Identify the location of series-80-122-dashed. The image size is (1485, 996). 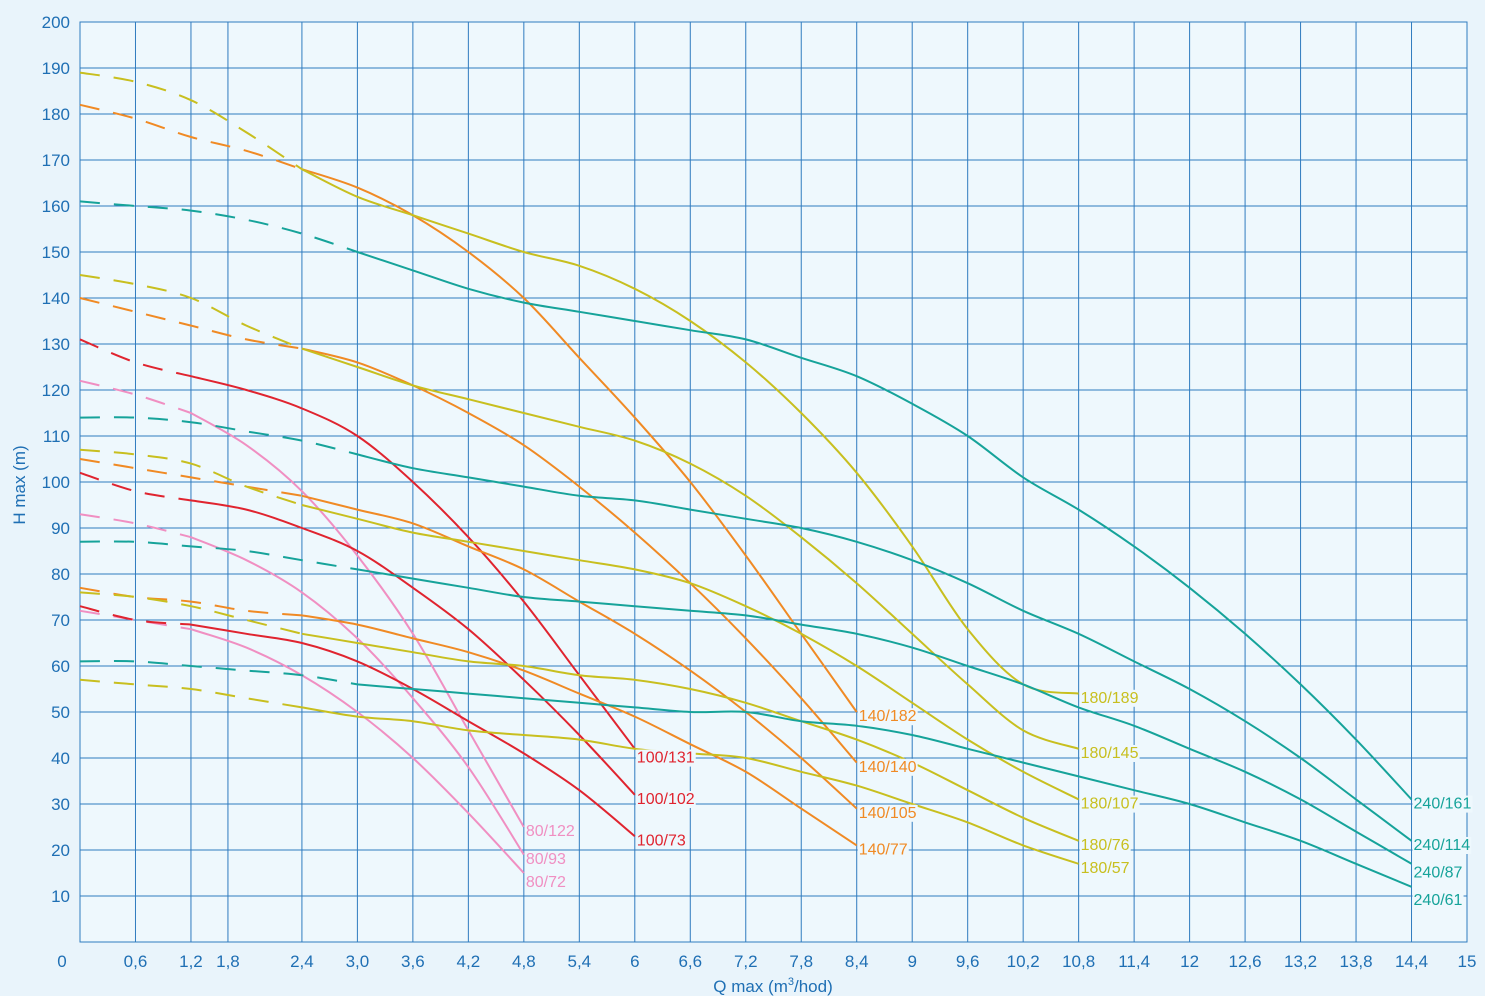
(135, 396).